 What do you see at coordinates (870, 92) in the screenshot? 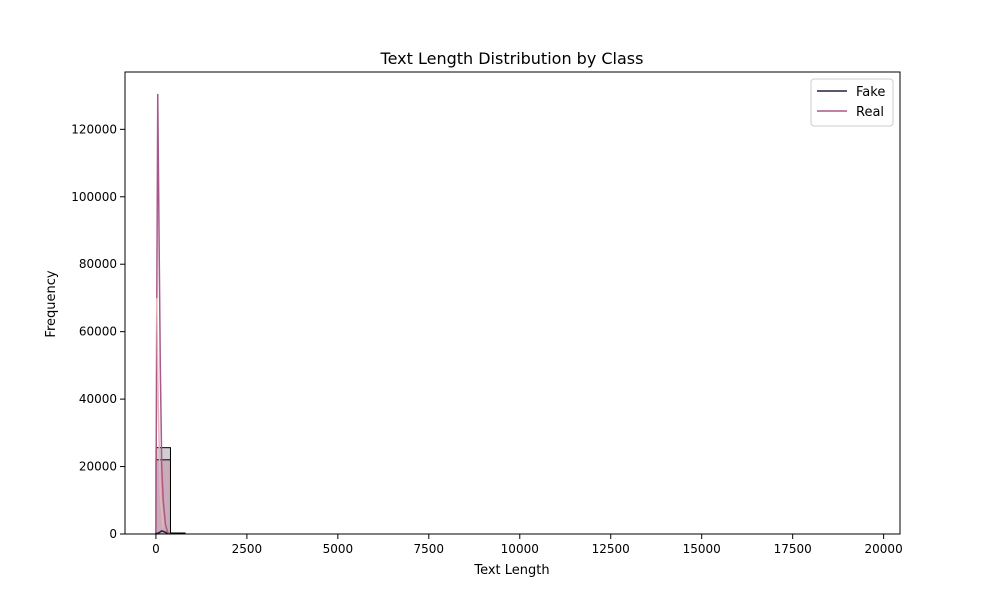
I see `legend-label-fake: Fake` at bounding box center [870, 92].